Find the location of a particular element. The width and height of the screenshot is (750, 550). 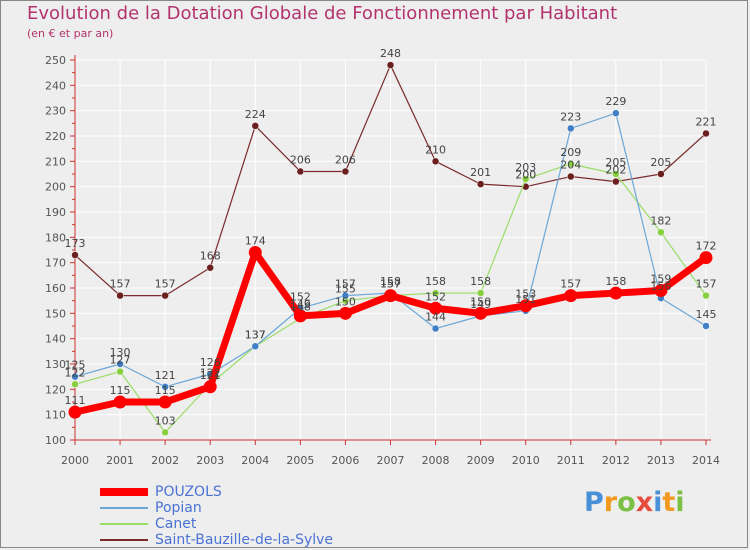

y-tick-label: 230 is located at coordinates (55, 111).